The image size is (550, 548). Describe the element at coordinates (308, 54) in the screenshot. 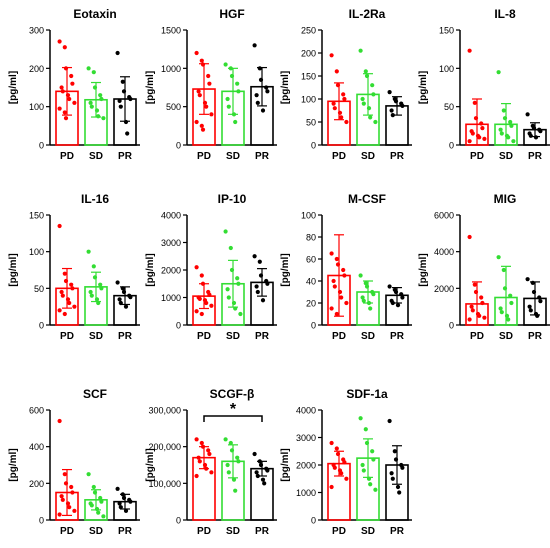

I see `y-tick-label: 200` at that location.